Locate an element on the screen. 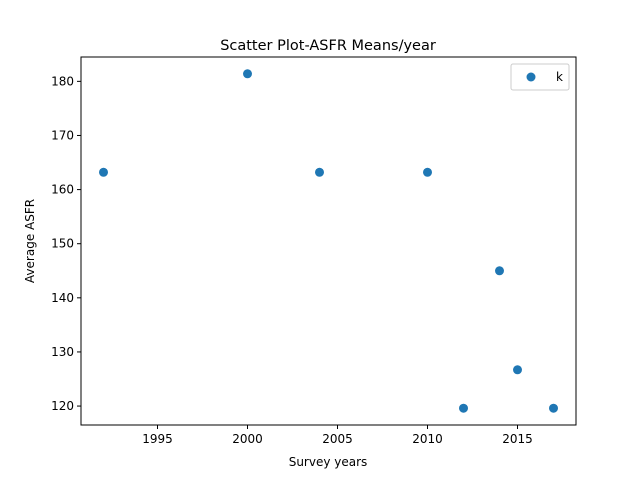  x-axis-label: Survey years is located at coordinates (328, 462).